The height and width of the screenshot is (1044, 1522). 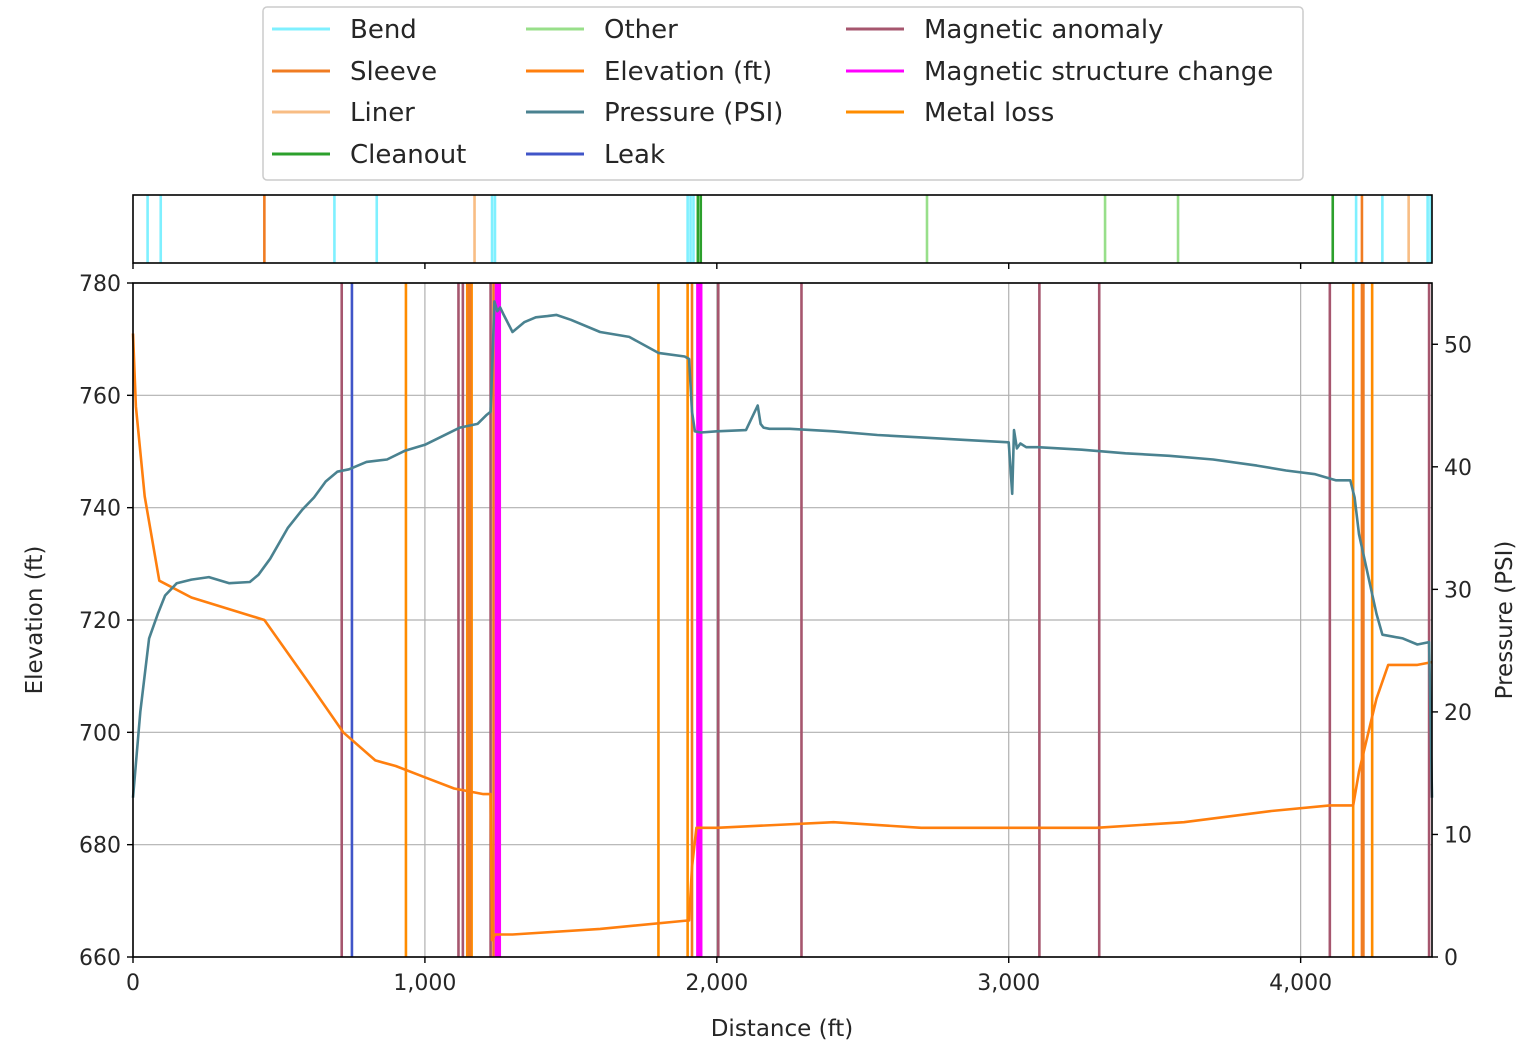 I want to click on legend-label: Sleeve, so click(x=393, y=72).